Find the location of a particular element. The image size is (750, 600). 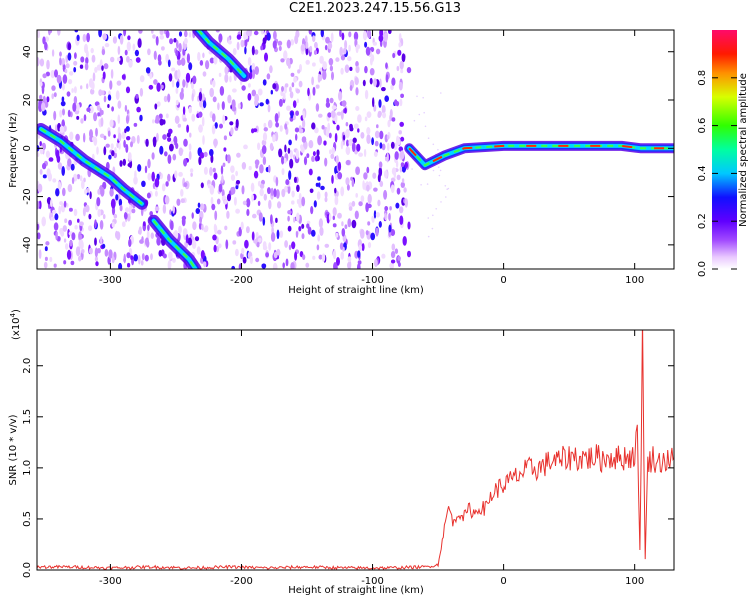

snr-y-label: SNR (10 * v/v) is located at coordinates (13, 449).